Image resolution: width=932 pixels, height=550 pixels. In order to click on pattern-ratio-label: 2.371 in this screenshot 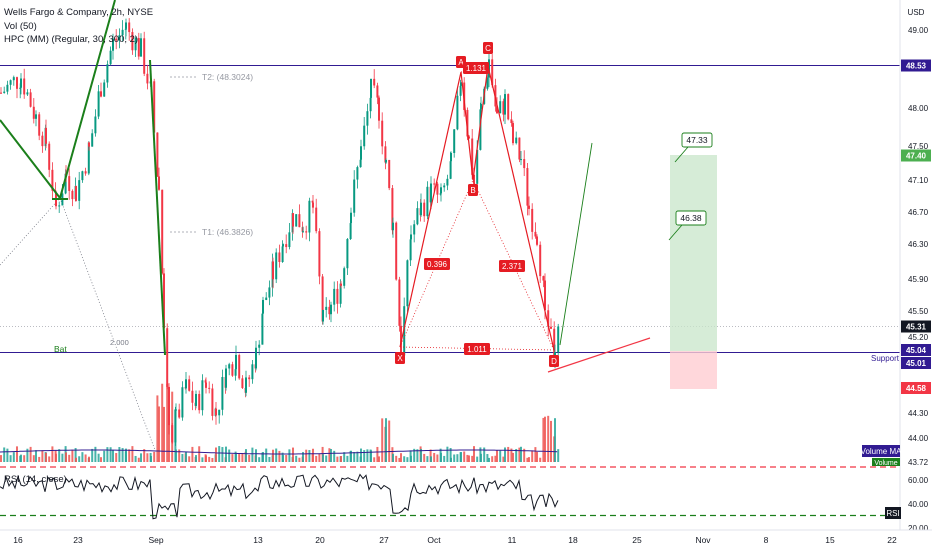, I will do `click(512, 266)`.